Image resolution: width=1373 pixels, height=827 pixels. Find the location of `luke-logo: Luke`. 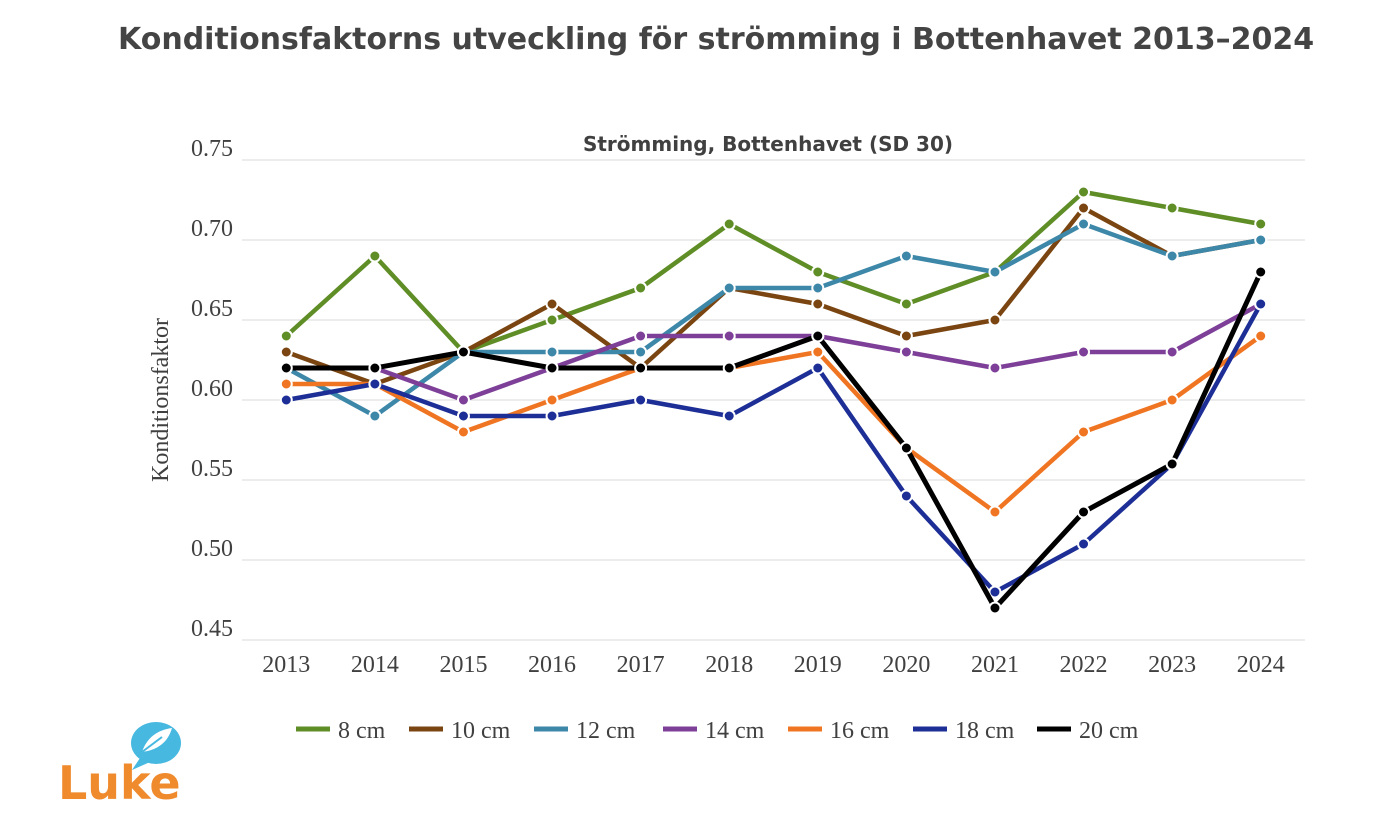

luke-logo: Luke is located at coordinates (119, 766).